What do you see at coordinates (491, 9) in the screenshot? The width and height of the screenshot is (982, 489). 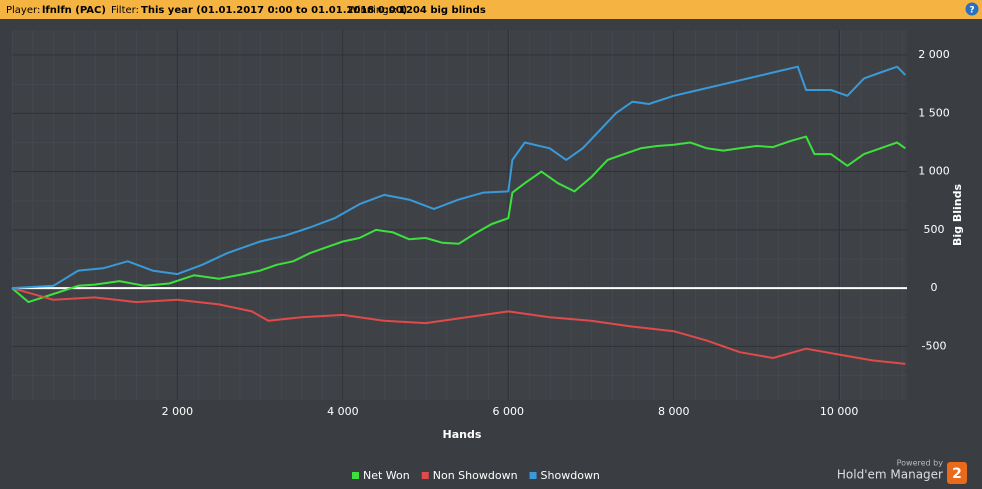 I see `header-bar` at bounding box center [491, 9].